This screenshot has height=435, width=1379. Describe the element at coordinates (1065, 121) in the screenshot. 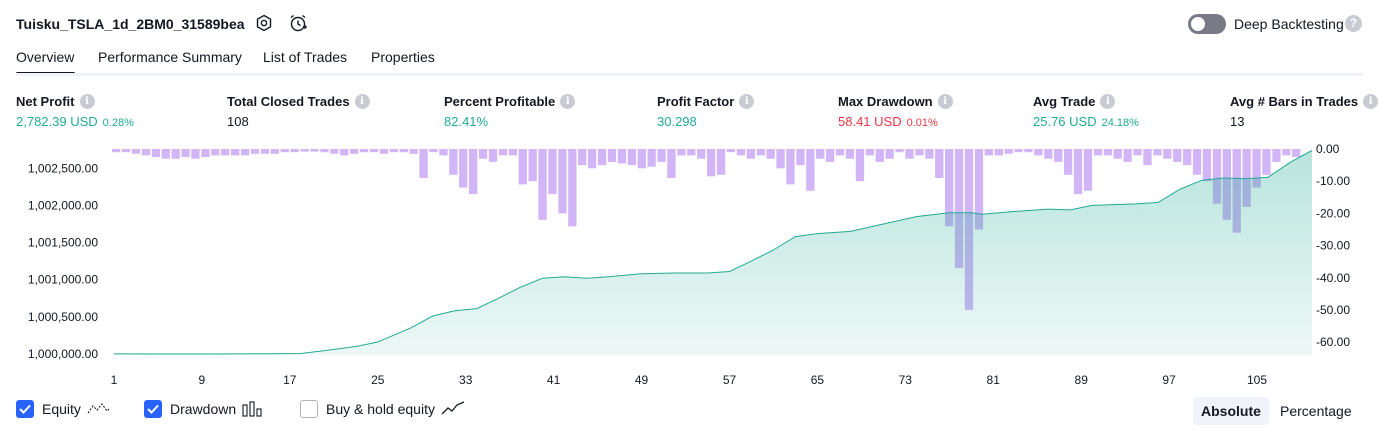

I see `metric-value: 25.76 USD` at that location.